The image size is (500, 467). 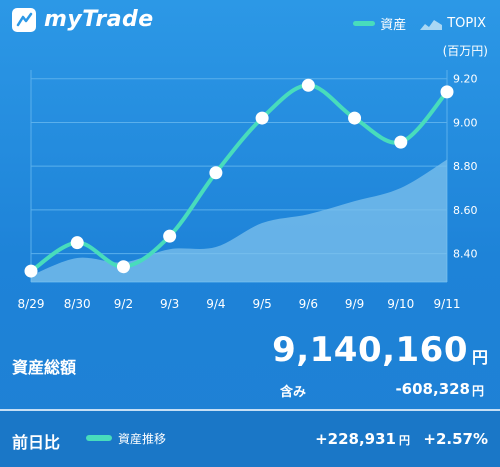 I want to click on app-header: myTrade 資産 TOPIX (百万円), so click(x=250, y=29).